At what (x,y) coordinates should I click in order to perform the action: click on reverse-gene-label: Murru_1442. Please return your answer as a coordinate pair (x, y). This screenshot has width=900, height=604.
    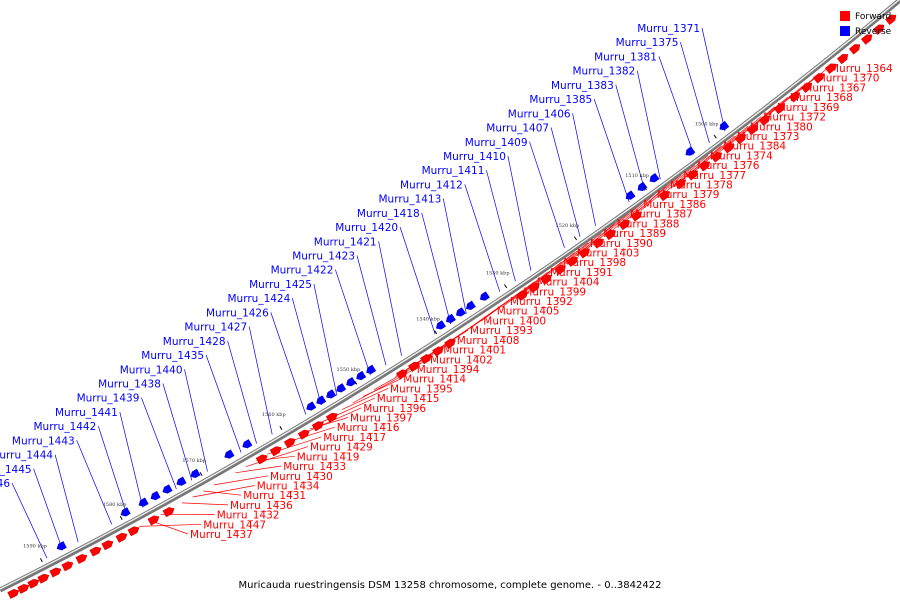
    Looking at the image, I should click on (65, 427).